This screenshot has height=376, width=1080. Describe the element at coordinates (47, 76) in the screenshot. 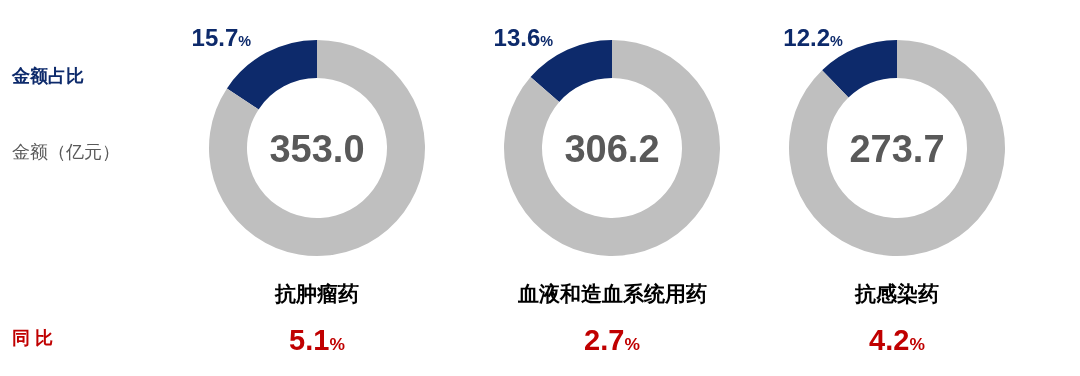

I see `text: 金额占比` at that location.